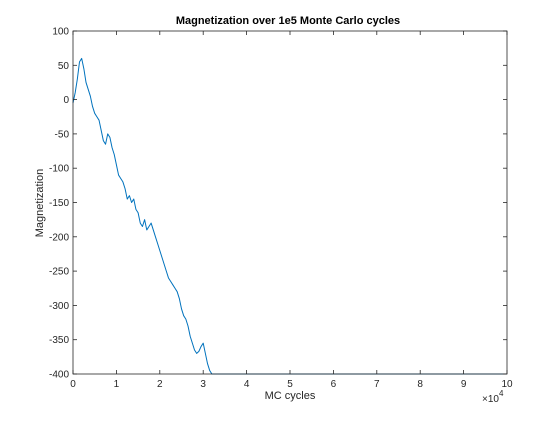 The image size is (560, 425). I want to click on y-tick-label: -350, so click(59, 340).